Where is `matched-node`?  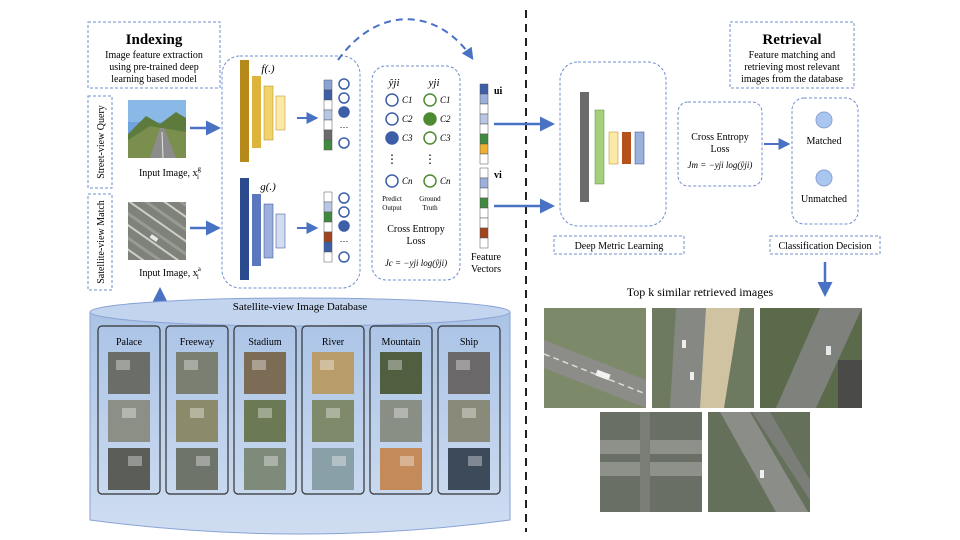 matched-node is located at coordinates (824, 120).